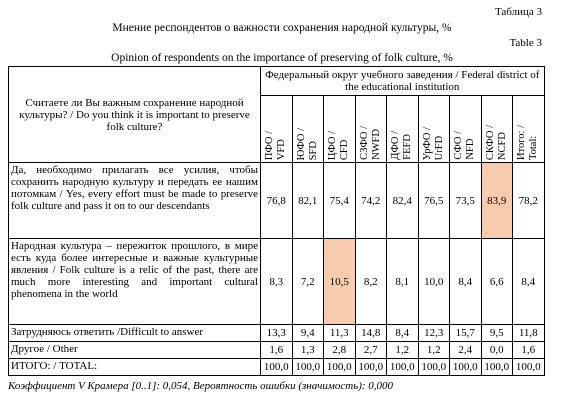 Image resolution: width=564 pixels, height=400 pixels. What do you see at coordinates (370, 281) in the screenshot?
I see `cell: 8,2` at bounding box center [370, 281].